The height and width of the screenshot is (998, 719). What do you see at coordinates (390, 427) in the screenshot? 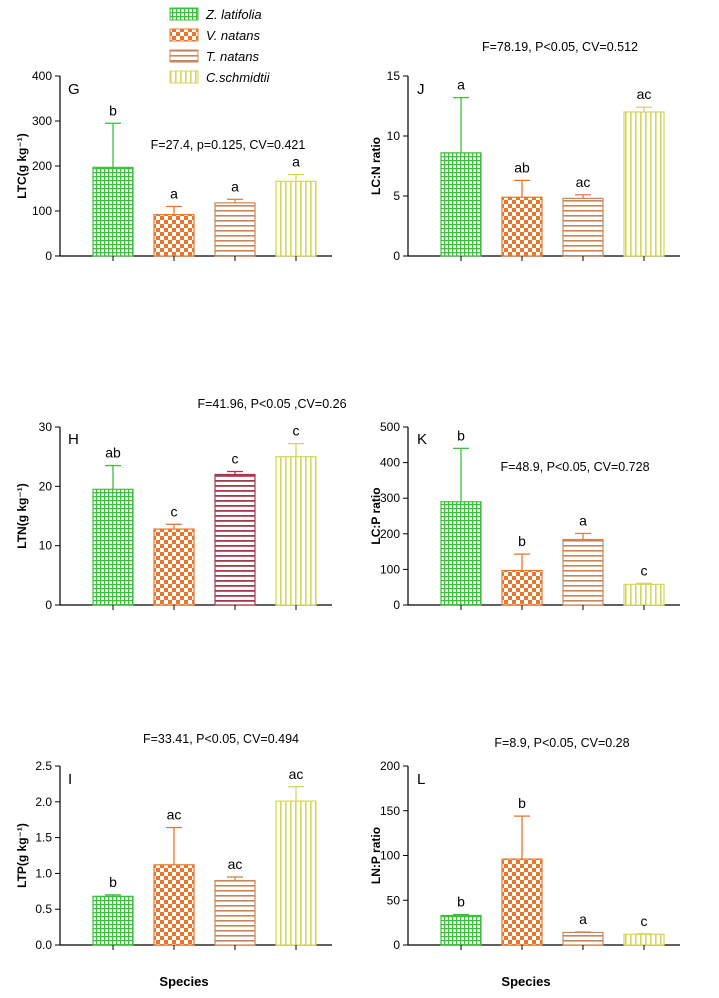
I see `y-tick-label: 500` at bounding box center [390, 427].